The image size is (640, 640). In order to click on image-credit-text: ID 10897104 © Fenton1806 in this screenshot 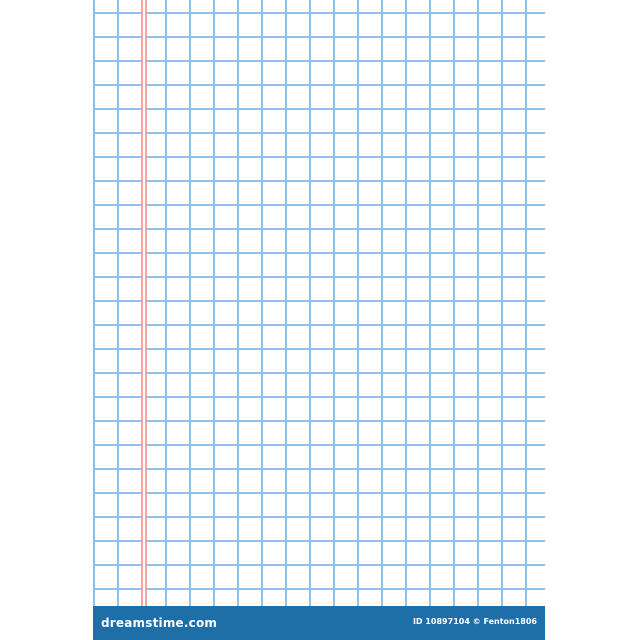, I will do `click(474, 621)`.